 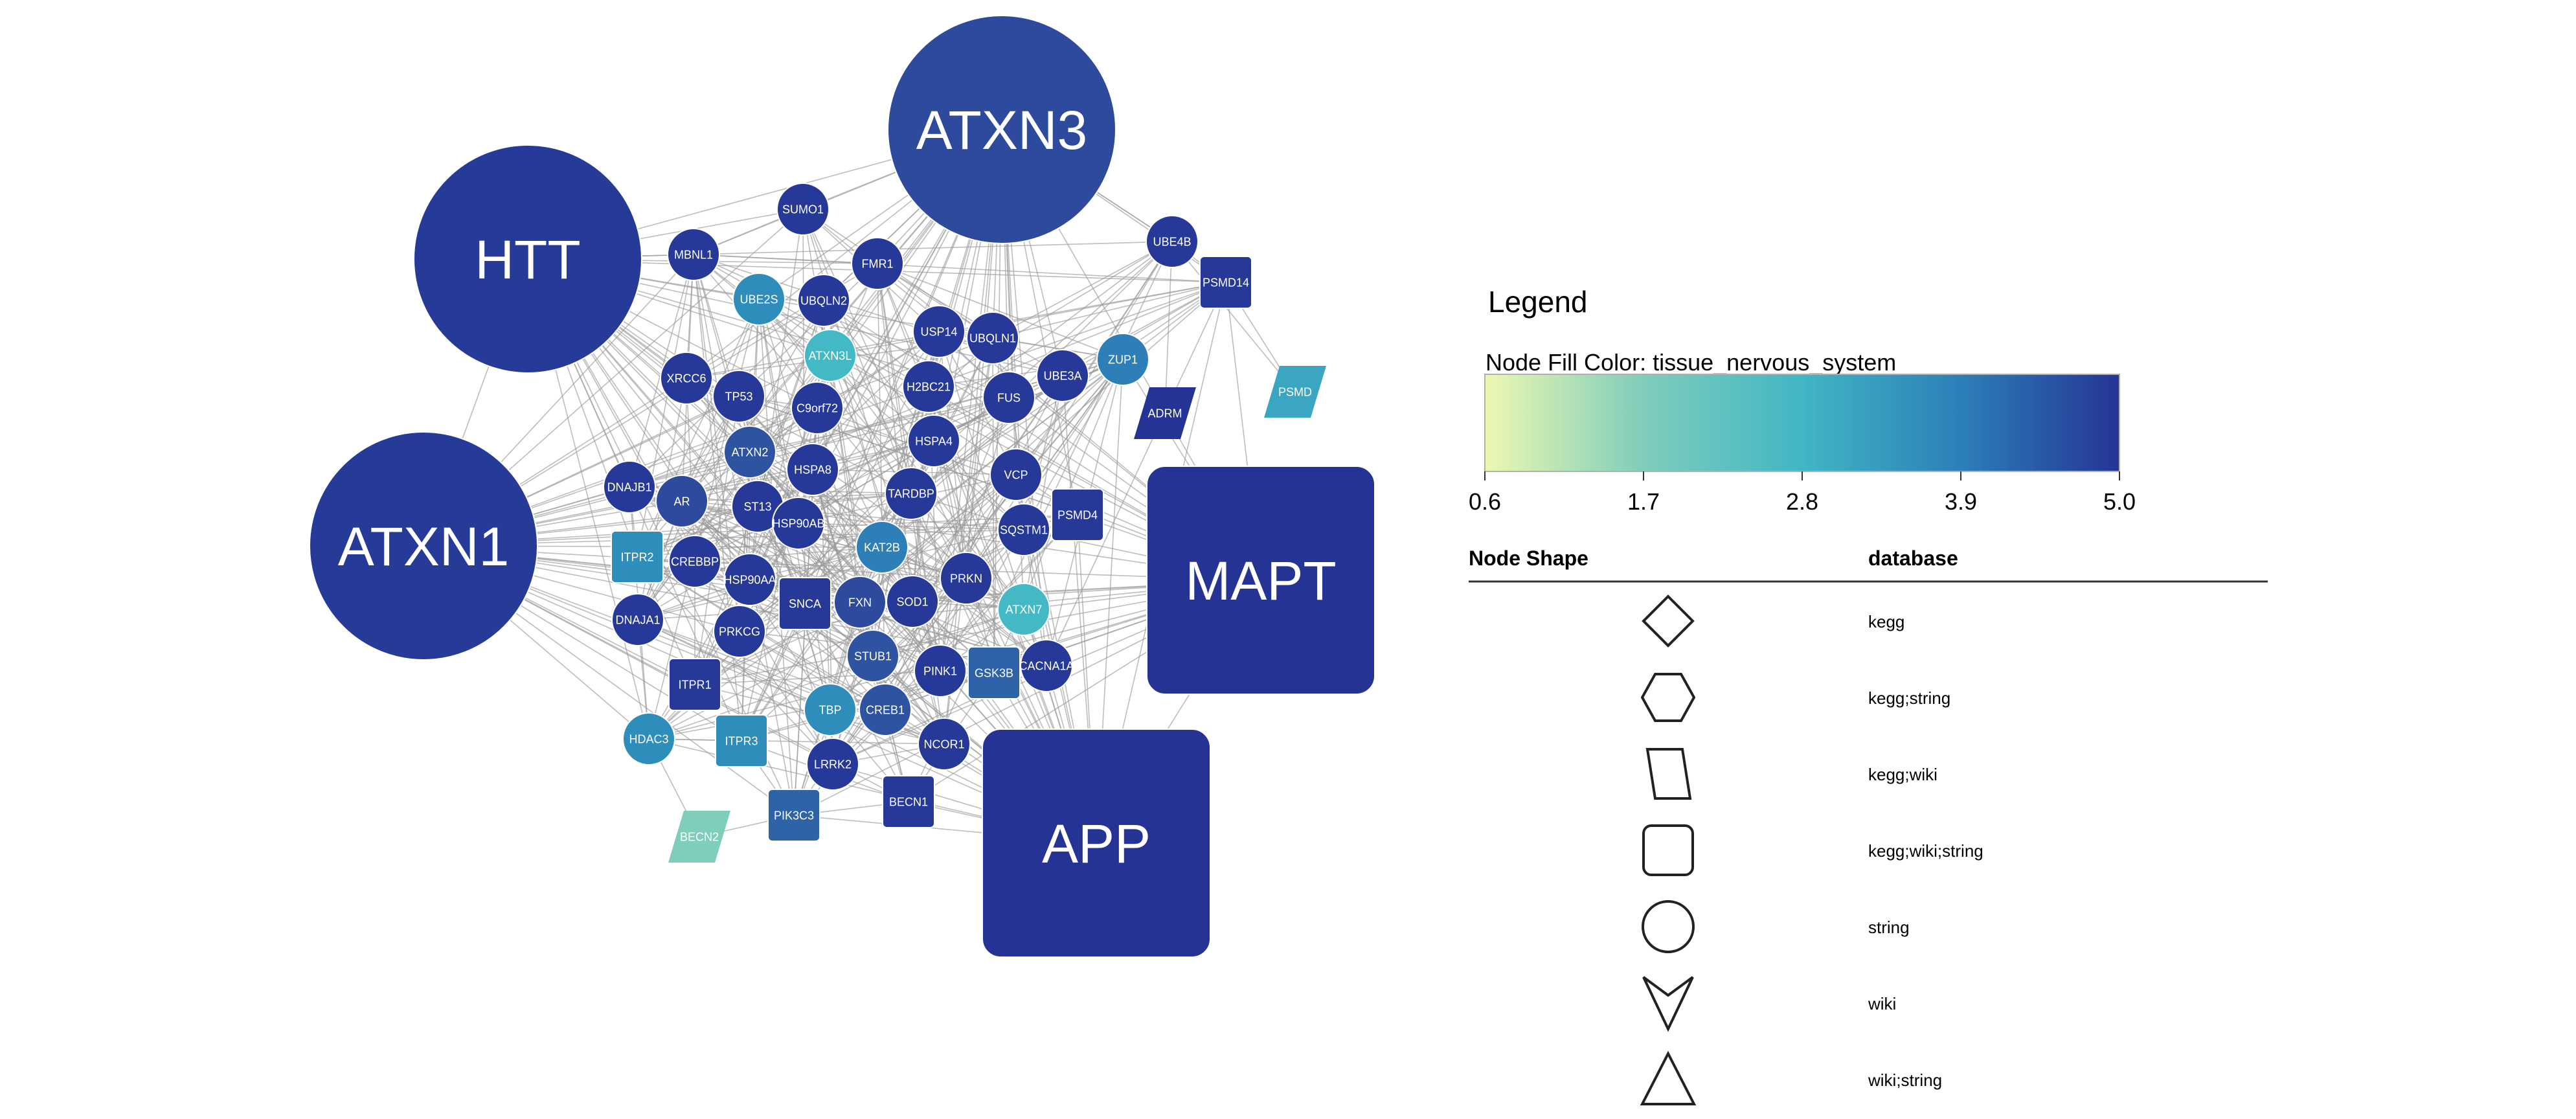 What do you see at coordinates (908, 801) in the screenshot?
I see `node-becn1: BECN1` at bounding box center [908, 801].